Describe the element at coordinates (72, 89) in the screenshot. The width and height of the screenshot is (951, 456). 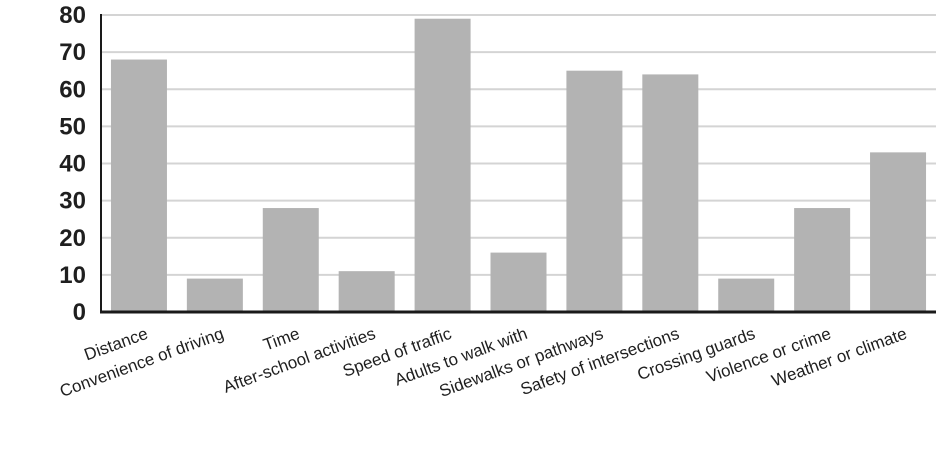
I see `y-tick-label: 60` at that location.